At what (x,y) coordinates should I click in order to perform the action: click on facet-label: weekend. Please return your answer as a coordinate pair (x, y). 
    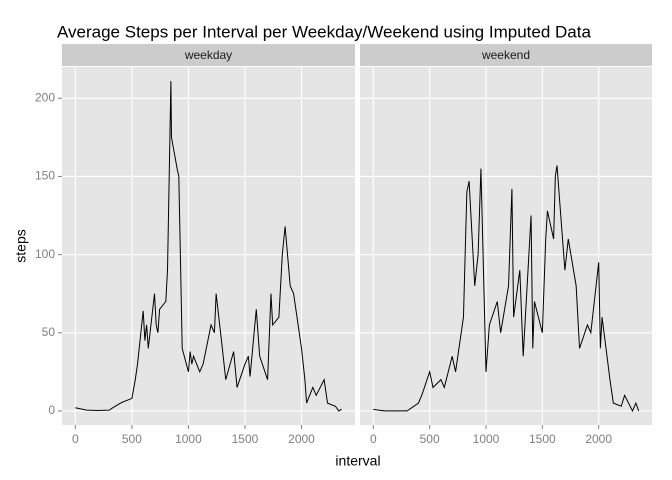
    Looking at the image, I should click on (505, 55).